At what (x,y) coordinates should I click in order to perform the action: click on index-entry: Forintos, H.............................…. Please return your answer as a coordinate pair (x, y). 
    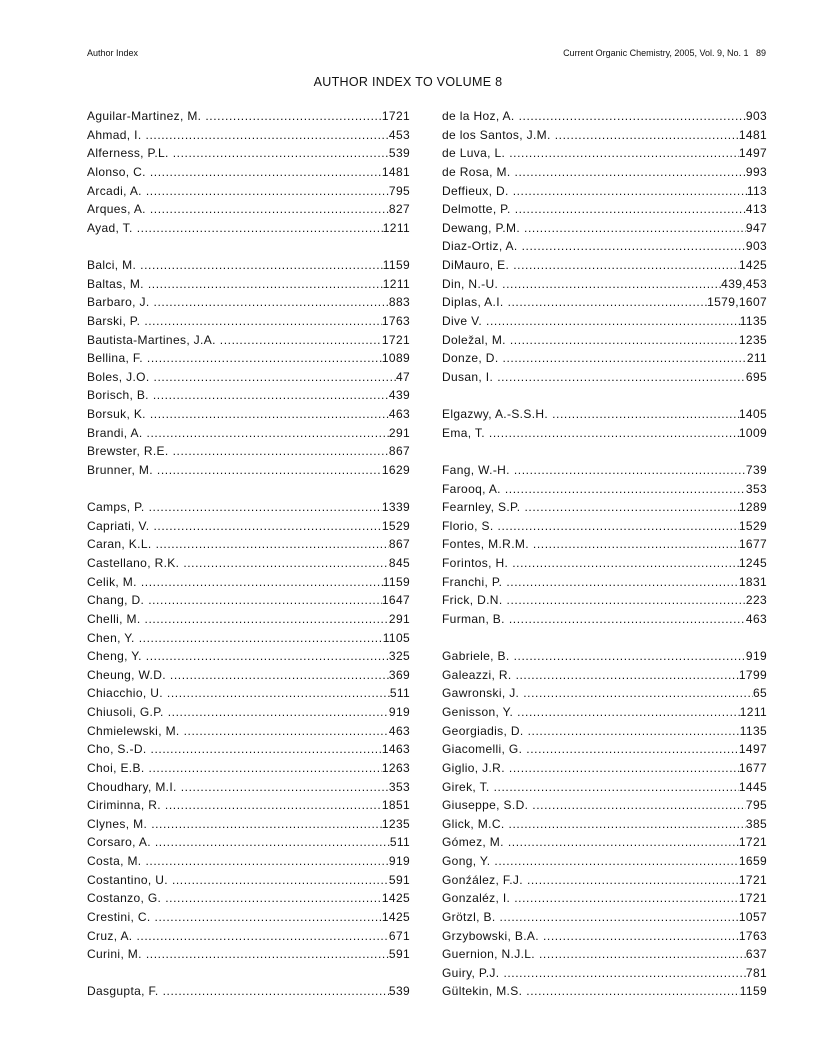
    Looking at the image, I should click on (604, 563).